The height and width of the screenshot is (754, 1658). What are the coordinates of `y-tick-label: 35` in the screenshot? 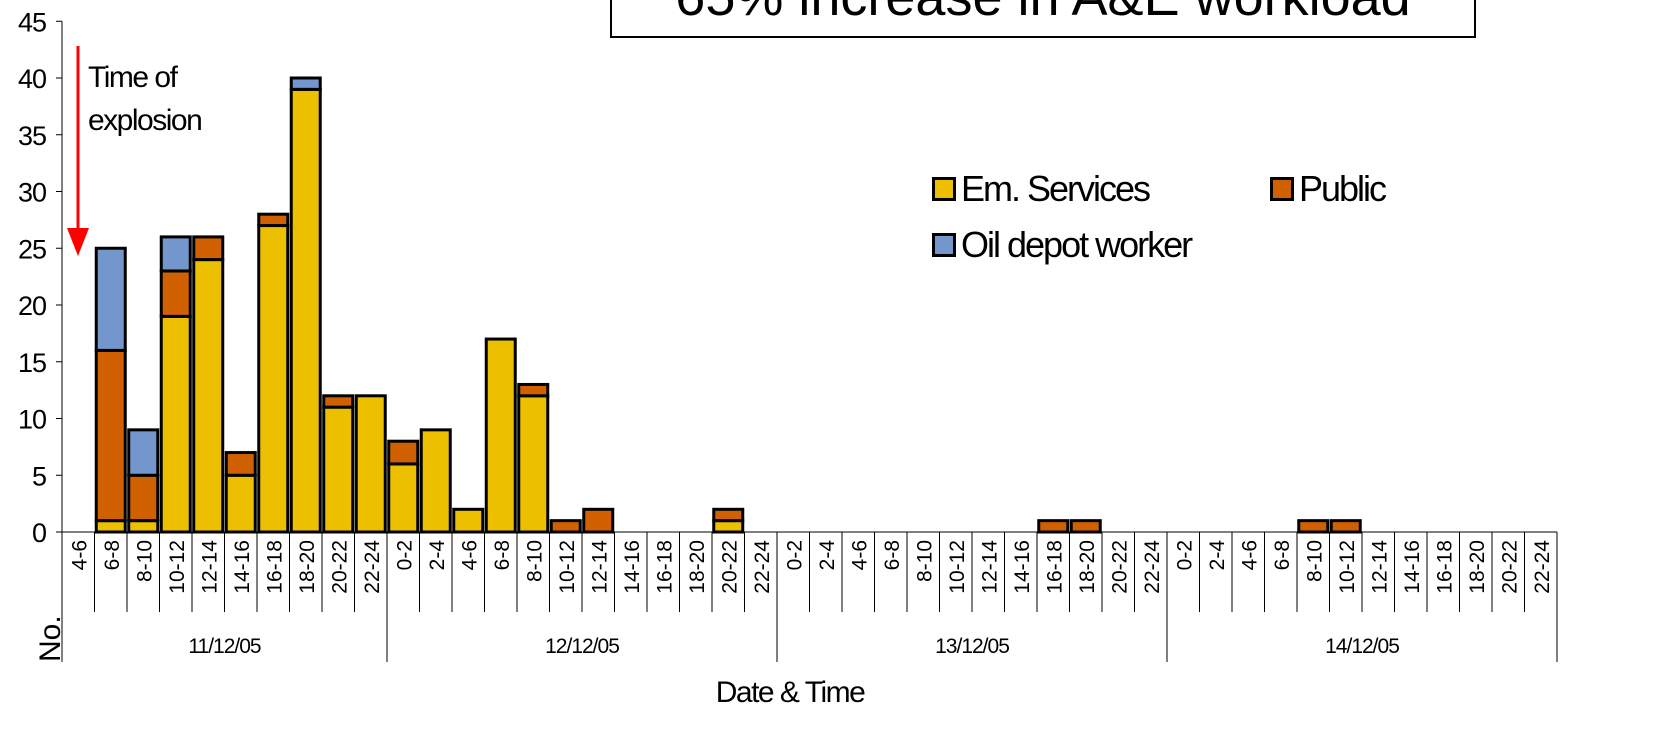 It's located at (32, 136).